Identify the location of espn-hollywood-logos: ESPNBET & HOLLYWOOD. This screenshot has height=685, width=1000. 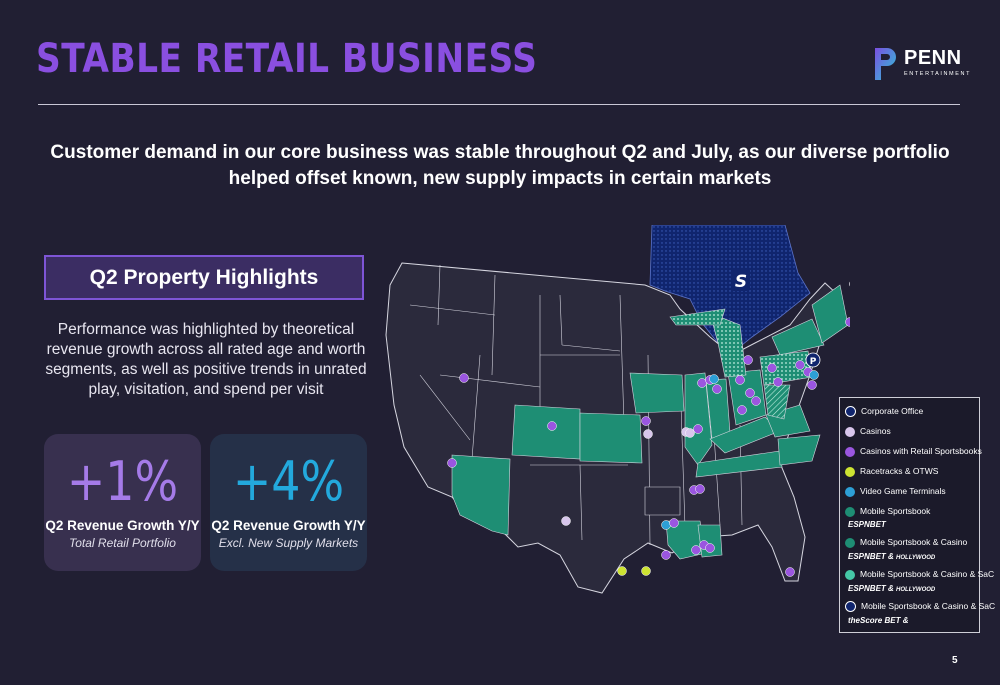
(892, 556).